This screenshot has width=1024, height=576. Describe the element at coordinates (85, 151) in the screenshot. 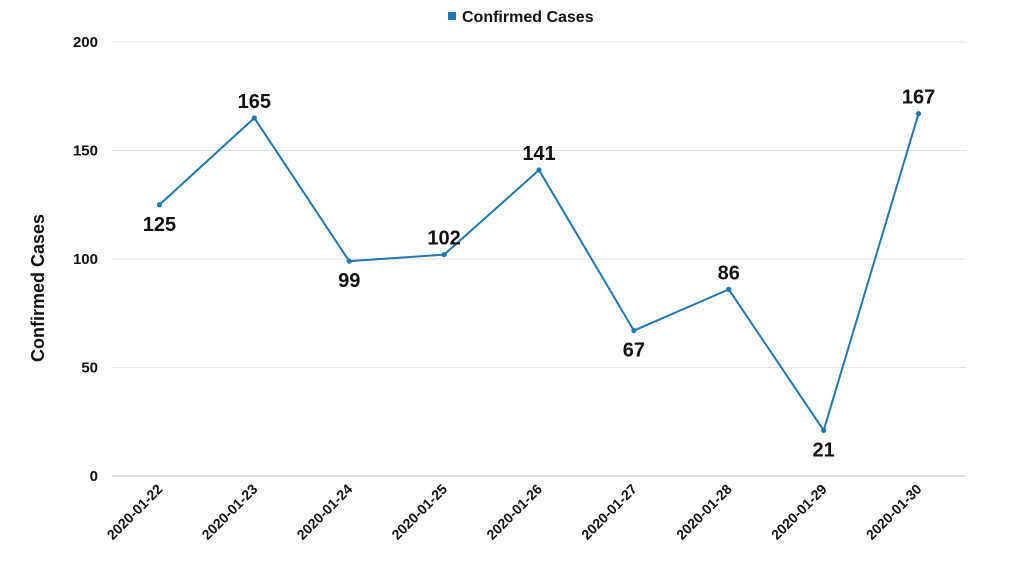

I see `y-tick-label: 150` at that location.